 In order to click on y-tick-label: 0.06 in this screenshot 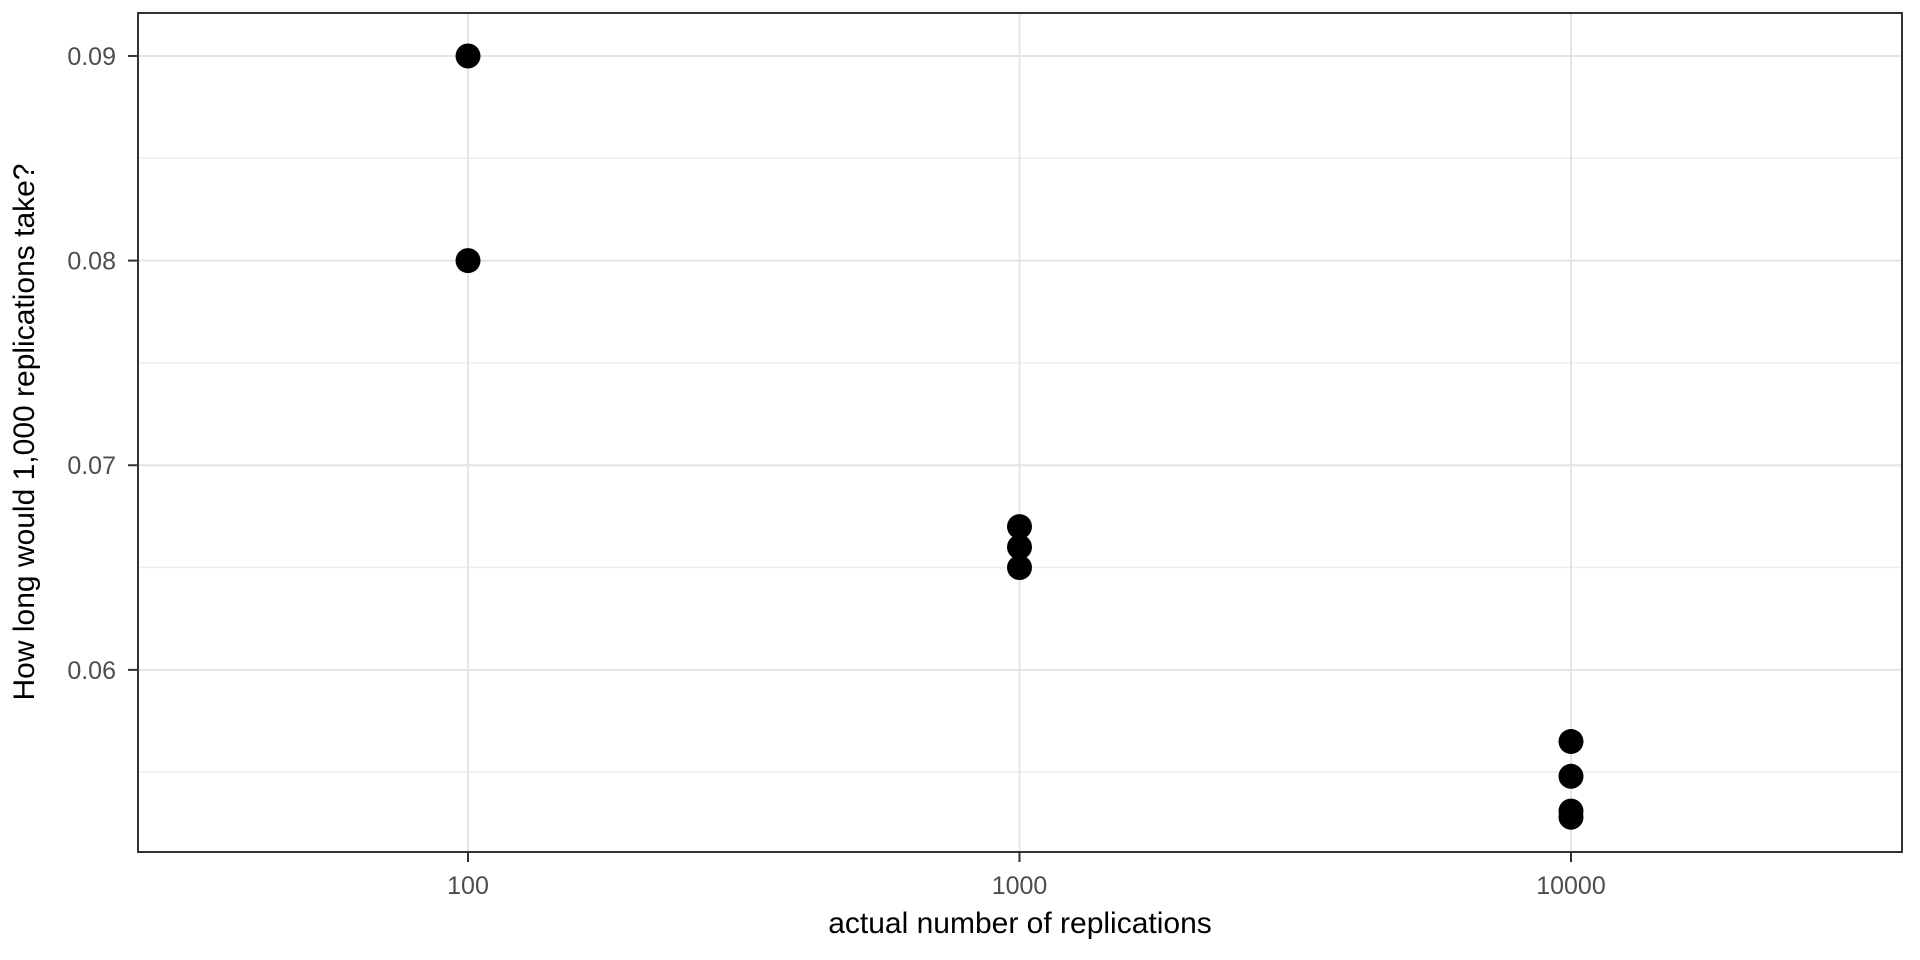, I will do `click(91, 671)`.